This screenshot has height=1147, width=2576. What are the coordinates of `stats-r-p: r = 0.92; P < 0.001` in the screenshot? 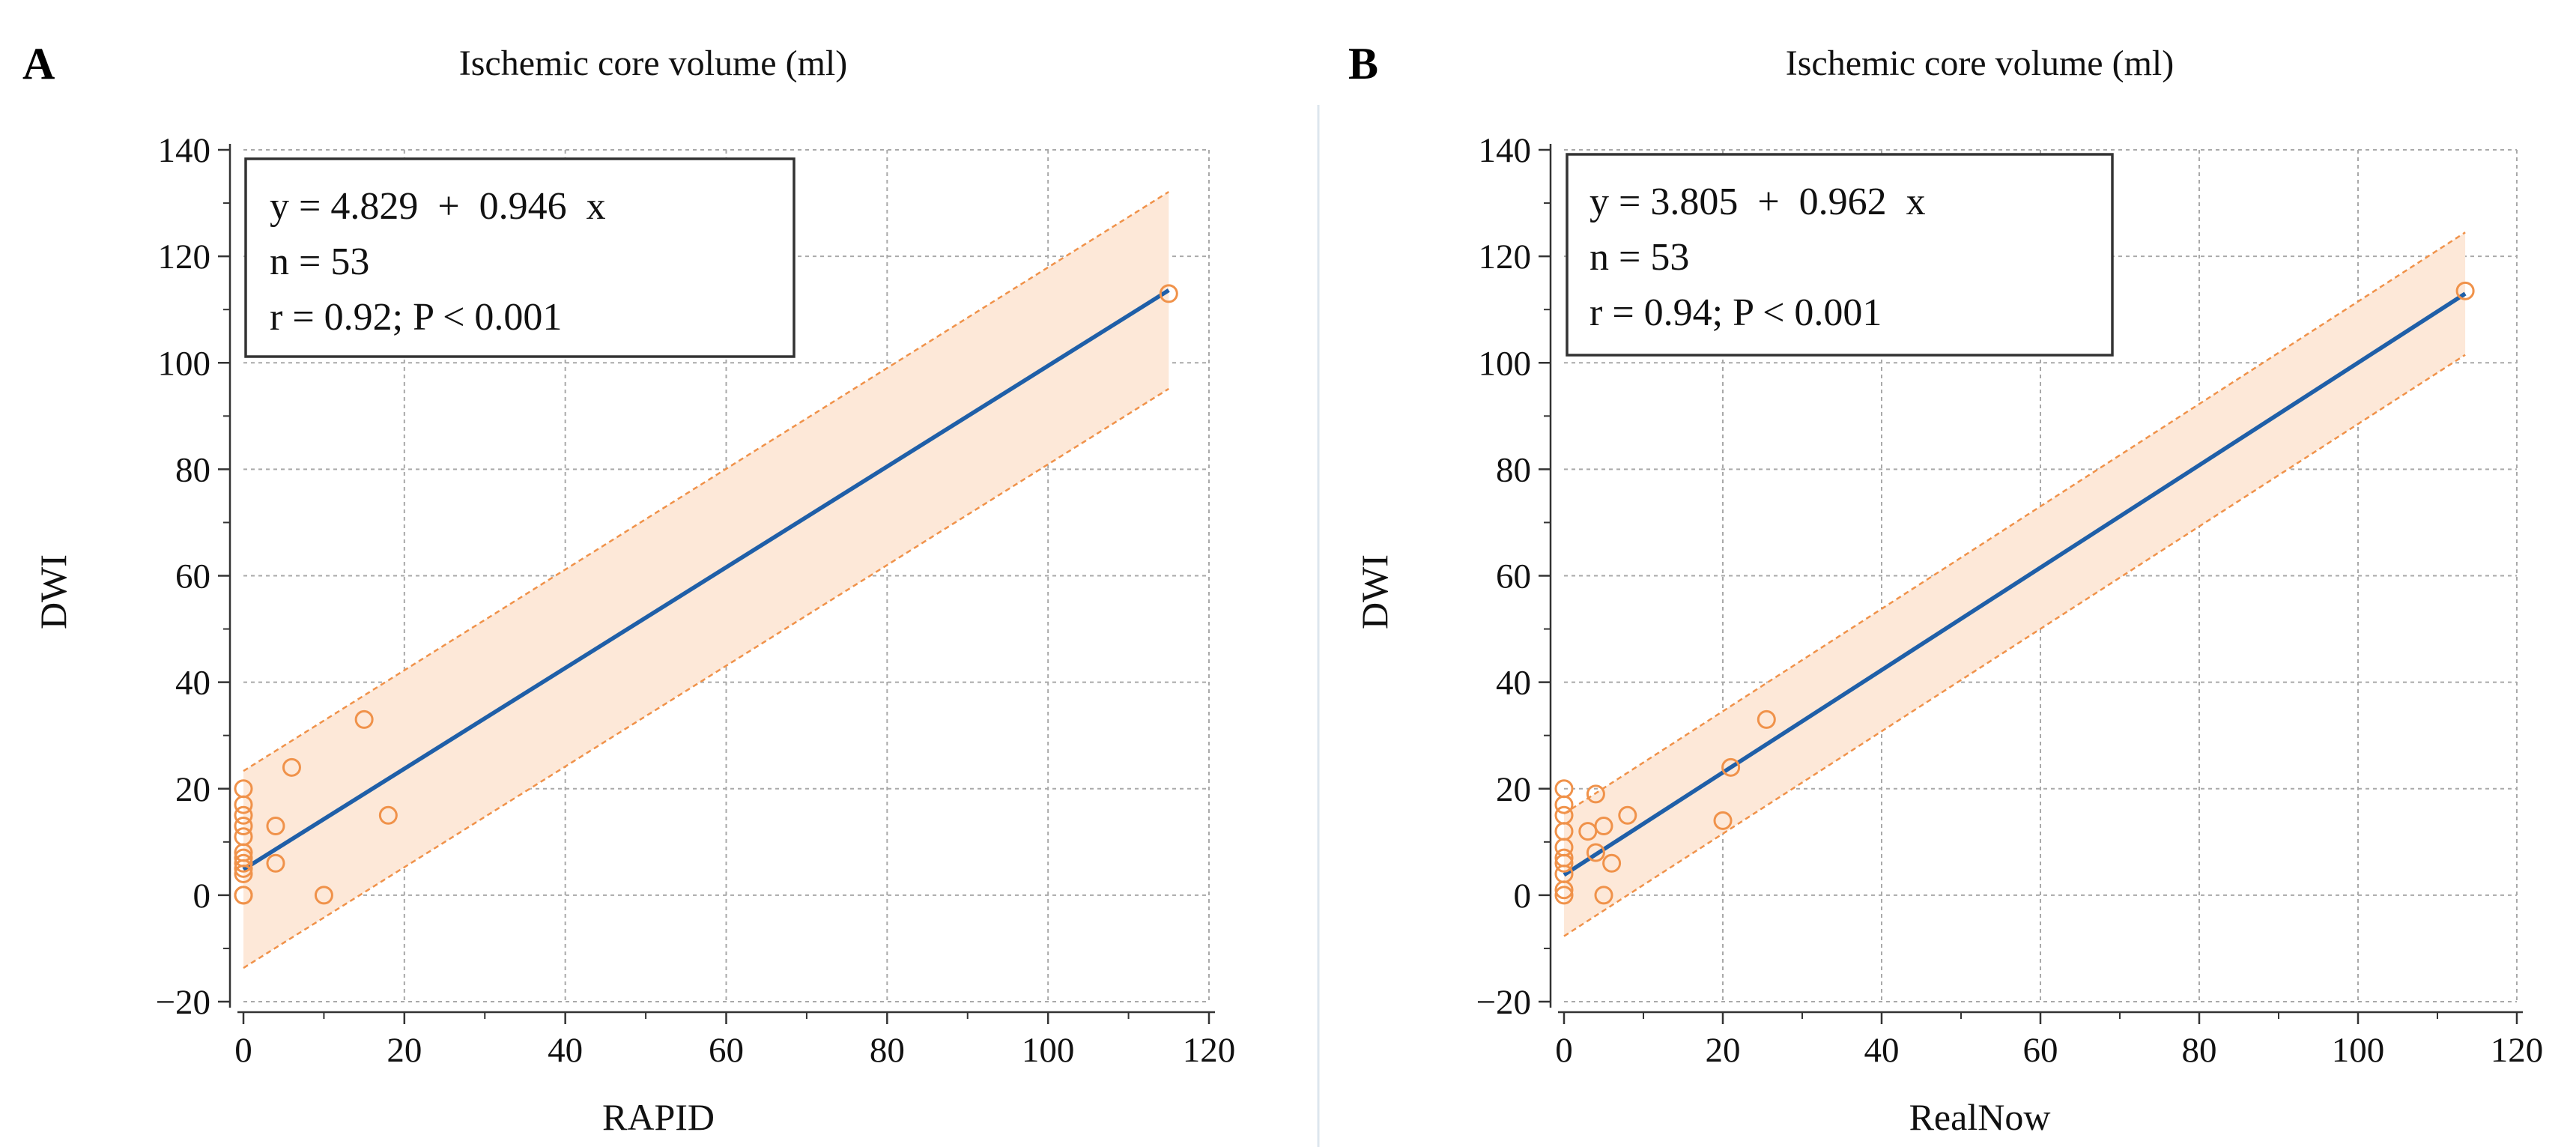 It's located at (416, 318).